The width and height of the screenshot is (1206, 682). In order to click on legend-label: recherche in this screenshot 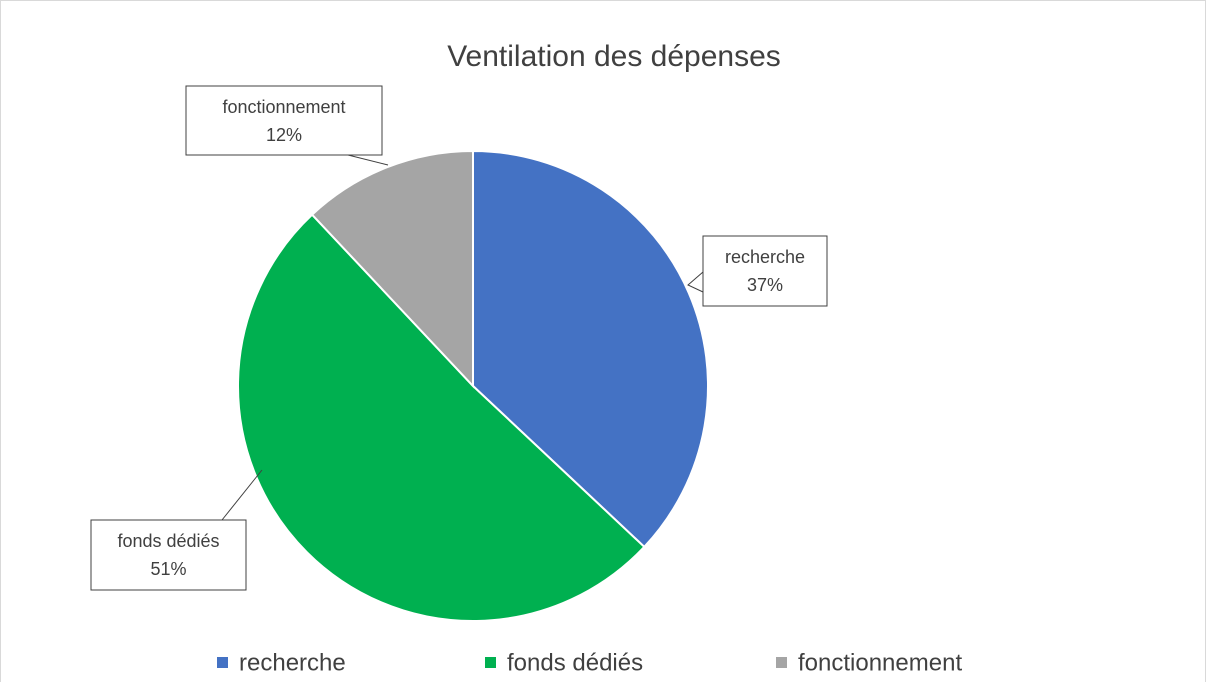, I will do `click(292, 662)`.